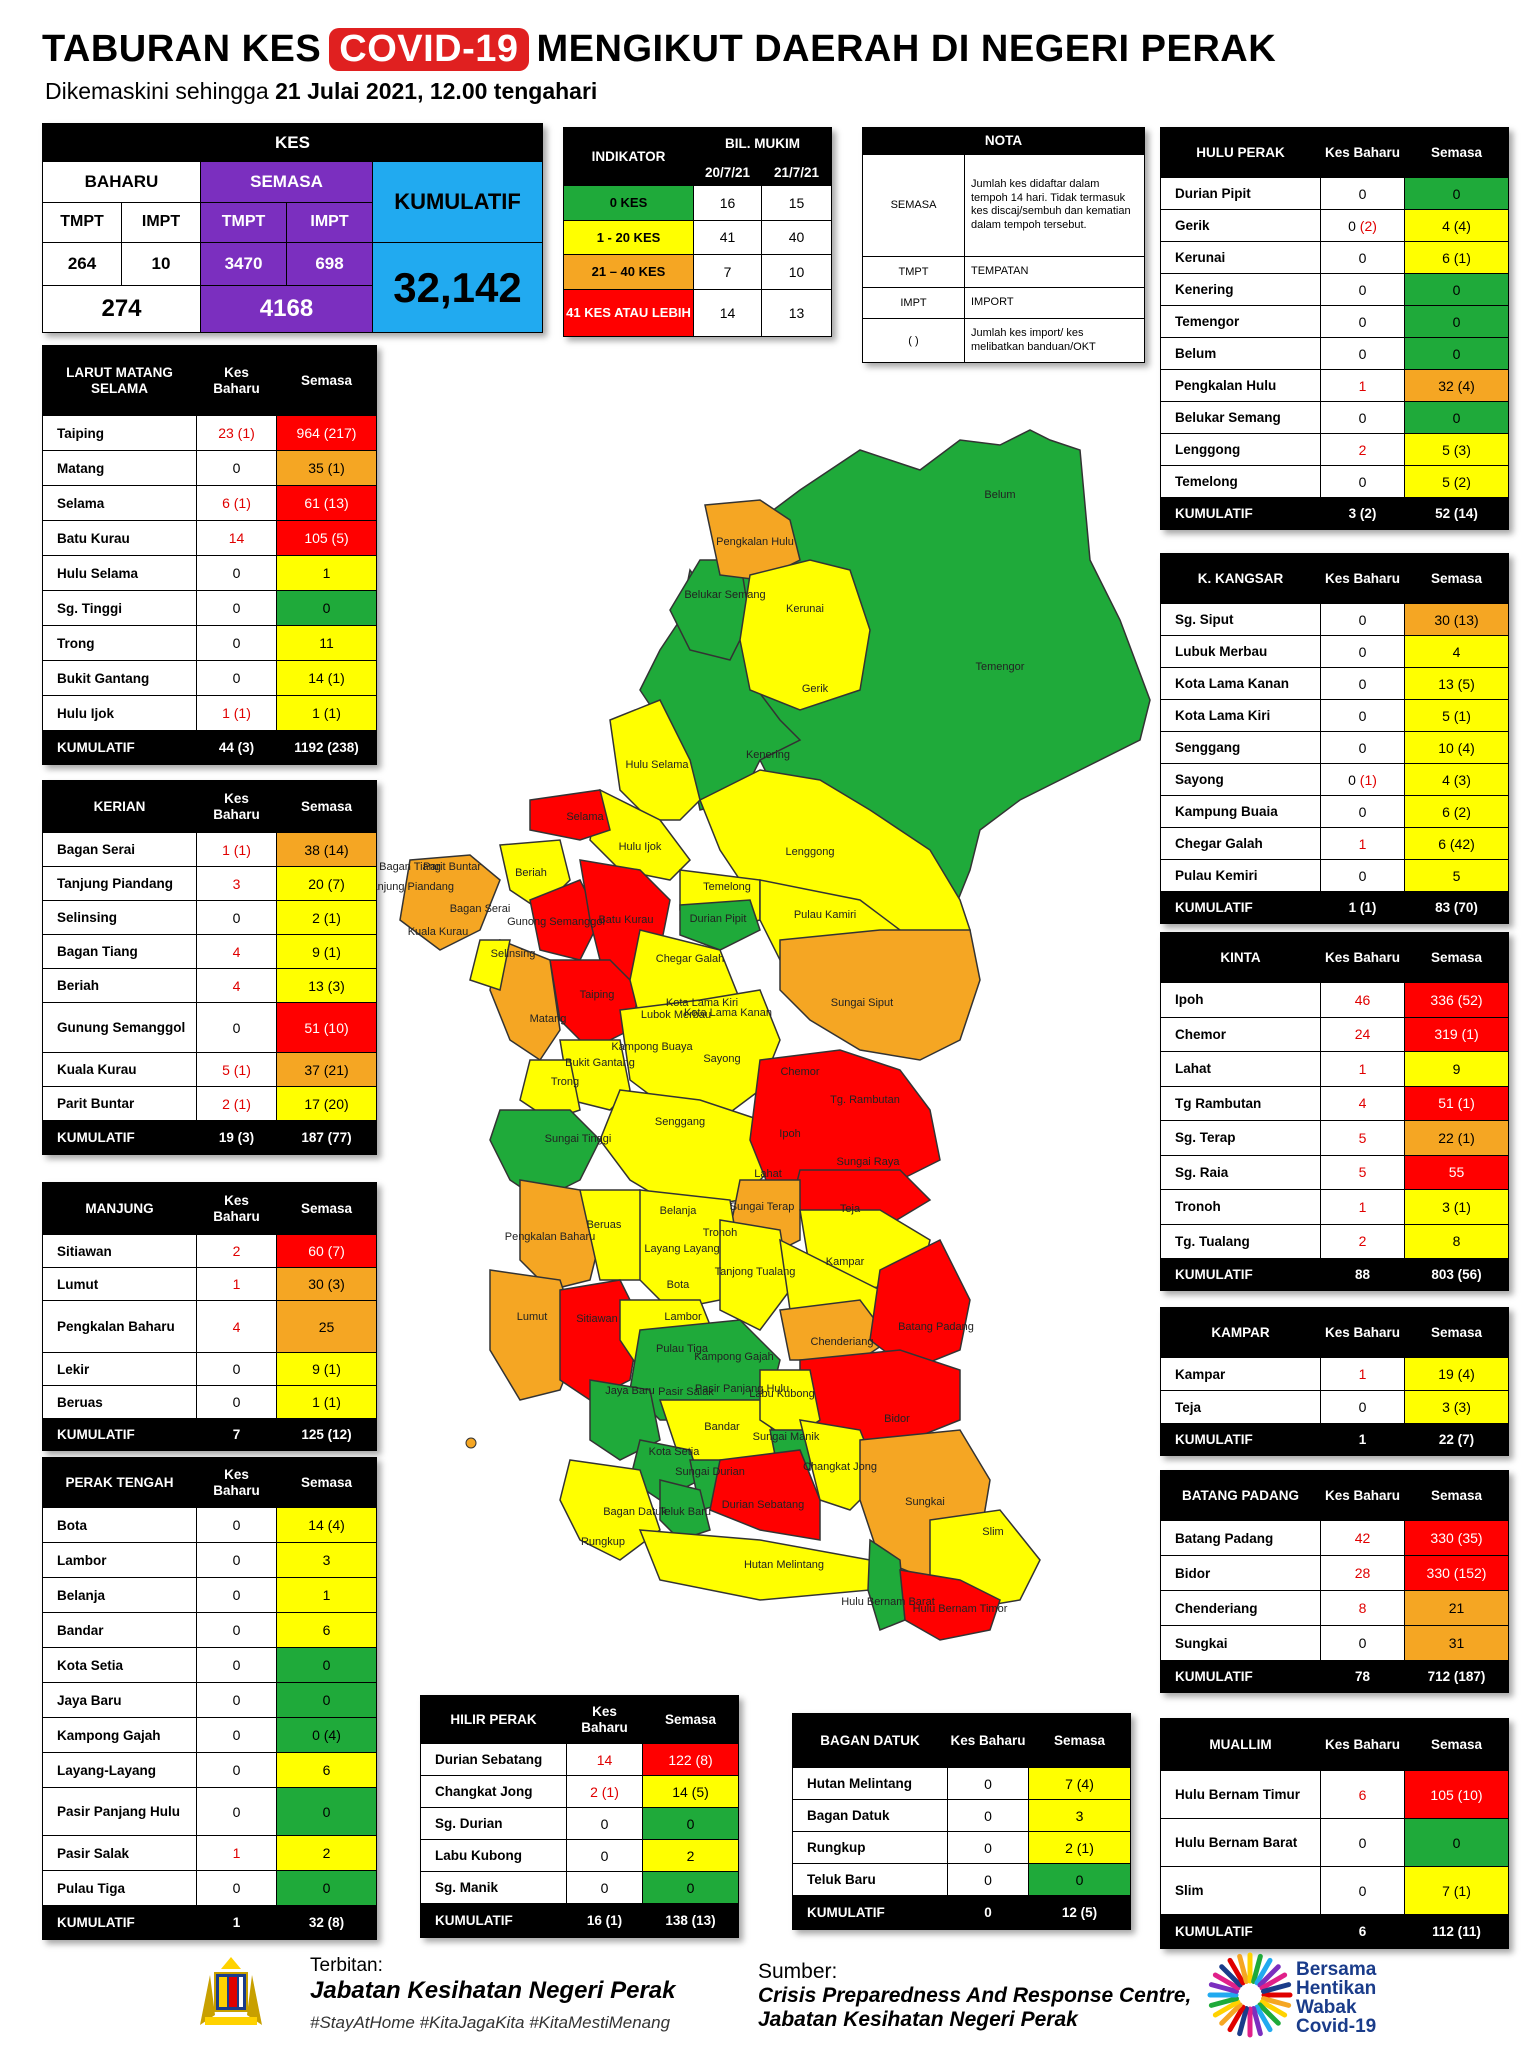 This screenshot has height=2048, width=1536. Describe the element at coordinates (1240, 1643) in the screenshot. I see `mukim-name: Sungkai` at that location.